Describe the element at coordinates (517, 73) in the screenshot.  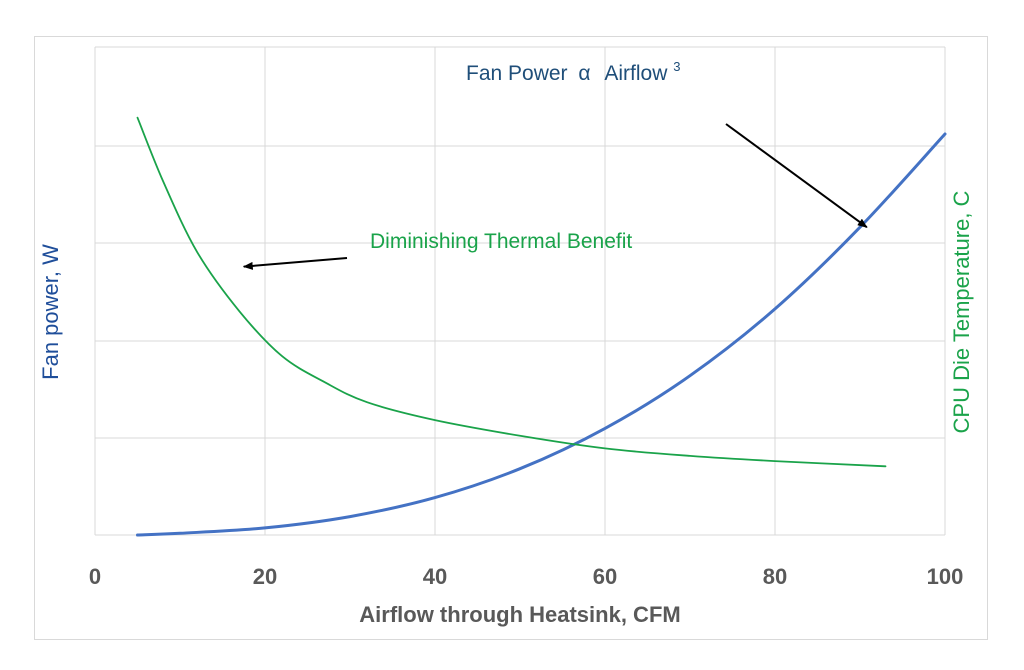
I see `annotation-fan-power-main: Fan Power` at that location.